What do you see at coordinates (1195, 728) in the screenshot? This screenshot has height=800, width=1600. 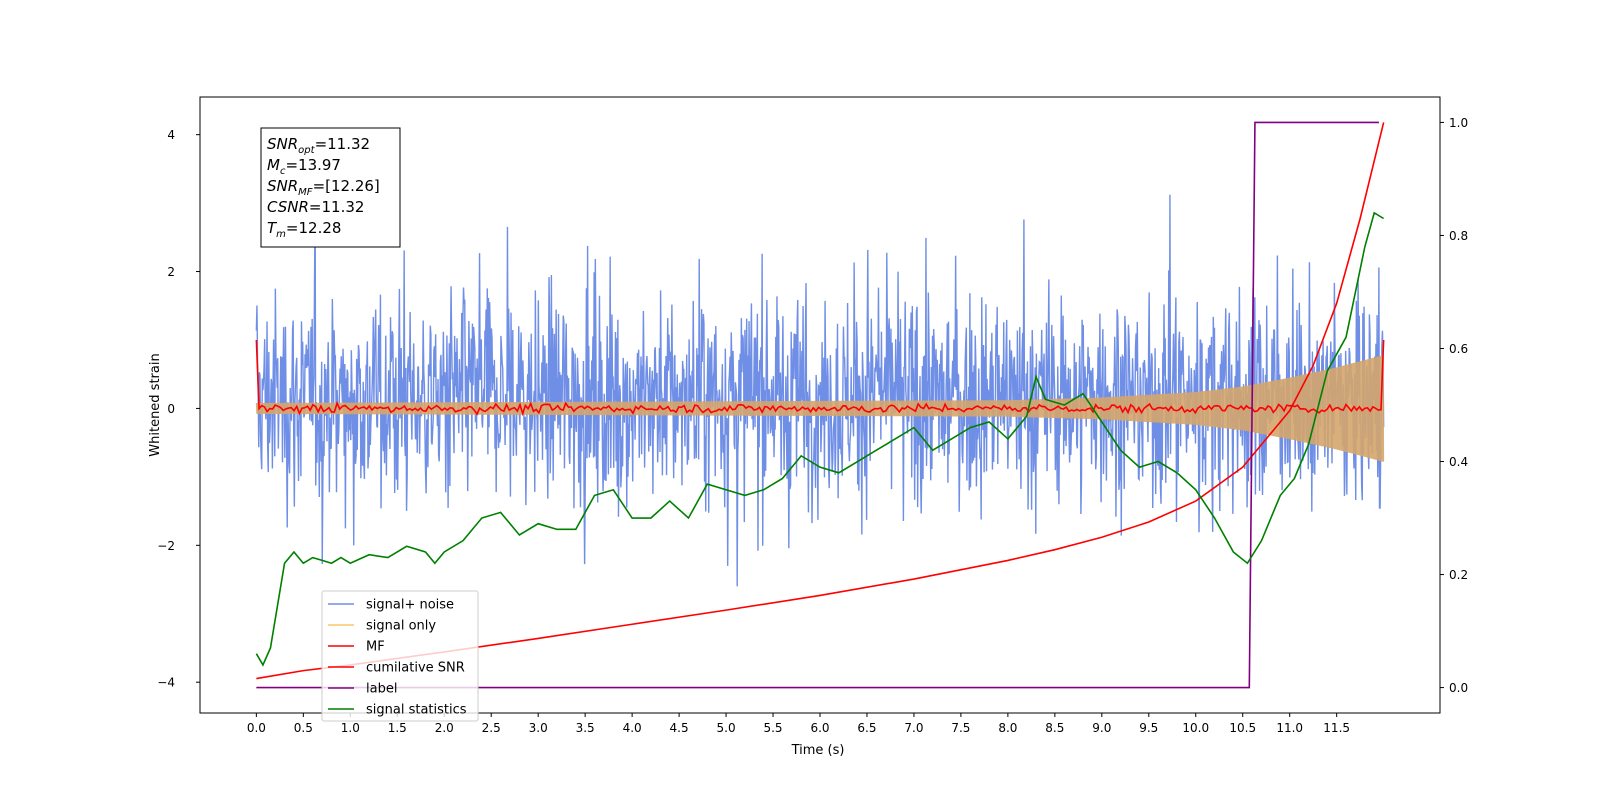 I see `x-tick-label: 10.0` at bounding box center [1195, 728].